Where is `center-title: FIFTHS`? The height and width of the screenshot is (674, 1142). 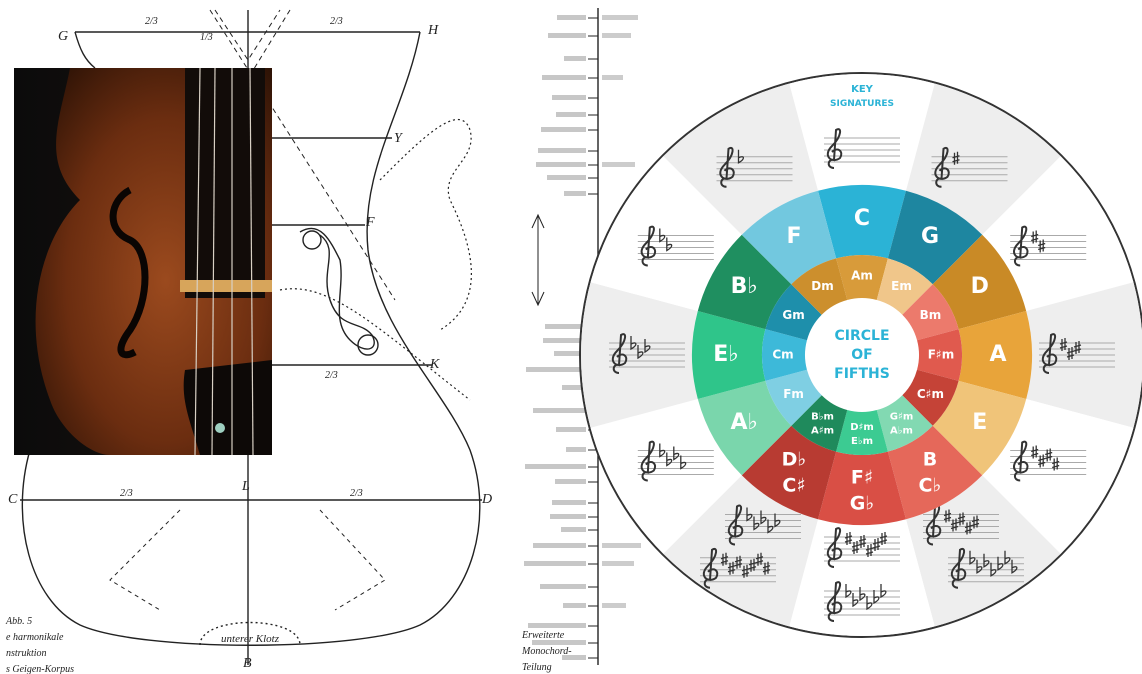 center-title: FIFTHS is located at coordinates (862, 374).